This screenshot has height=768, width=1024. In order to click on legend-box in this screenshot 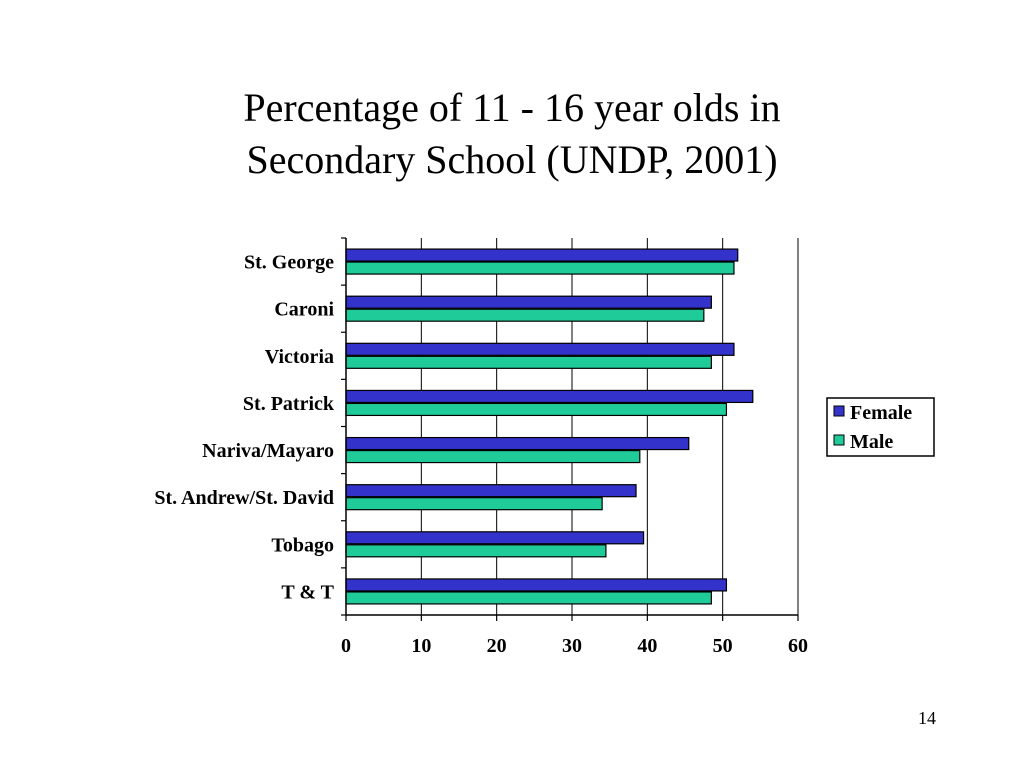, I will do `click(880, 427)`.